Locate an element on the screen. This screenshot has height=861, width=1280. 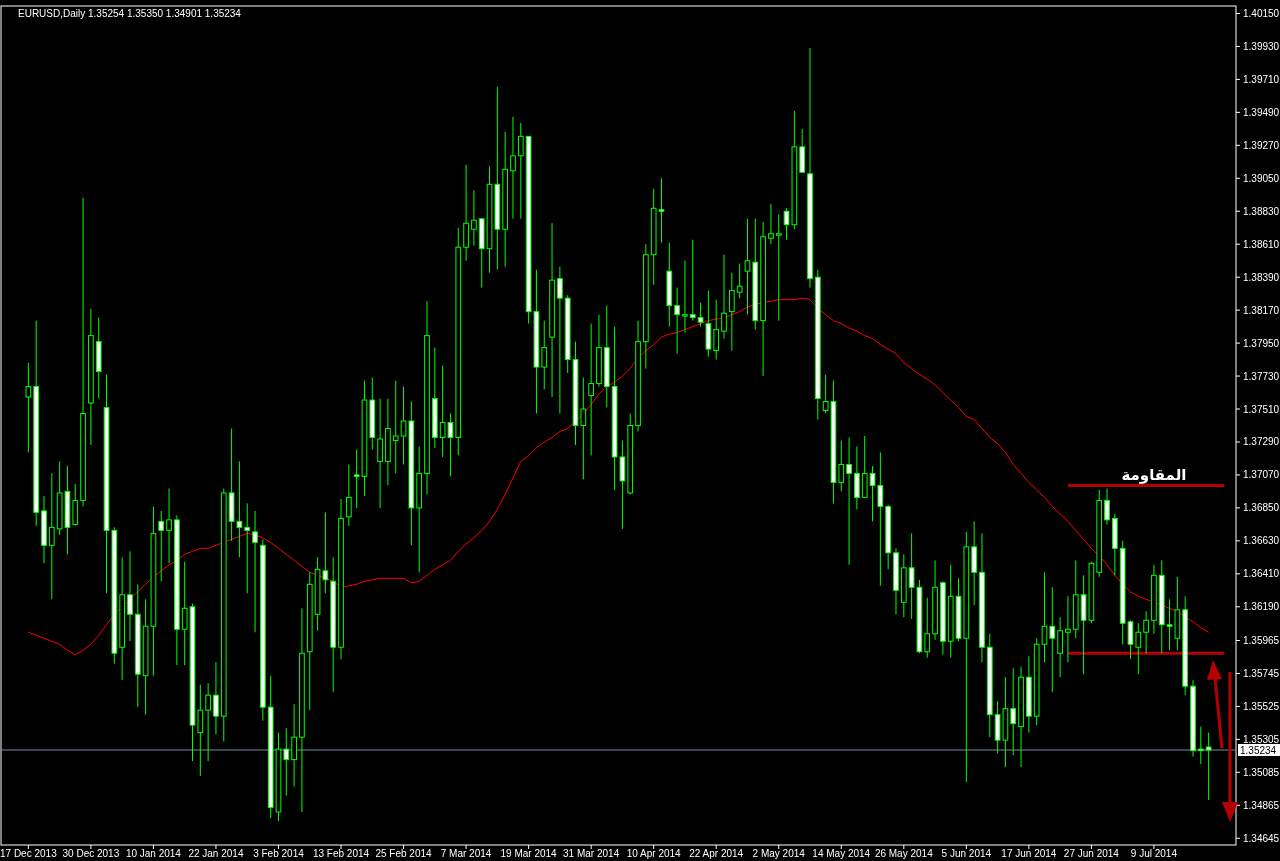
y-tick-label: 1.37290 is located at coordinates (1261, 442).